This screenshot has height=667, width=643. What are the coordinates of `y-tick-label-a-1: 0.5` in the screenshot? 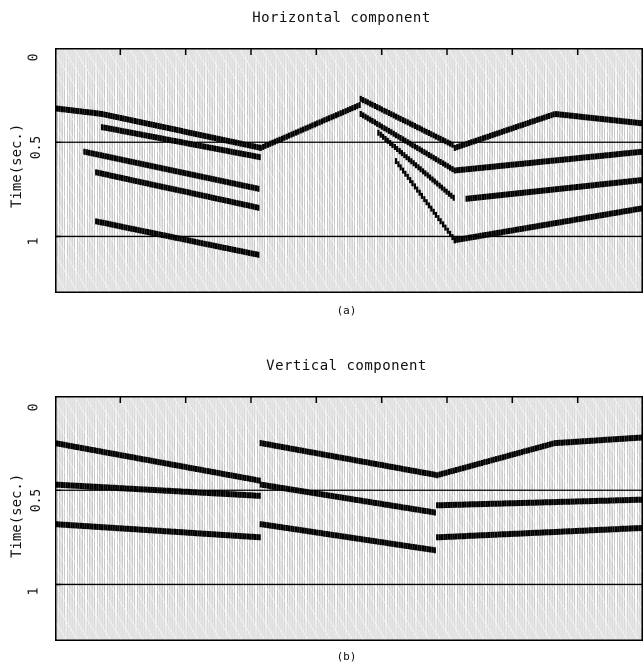 It's located at (37, 147).